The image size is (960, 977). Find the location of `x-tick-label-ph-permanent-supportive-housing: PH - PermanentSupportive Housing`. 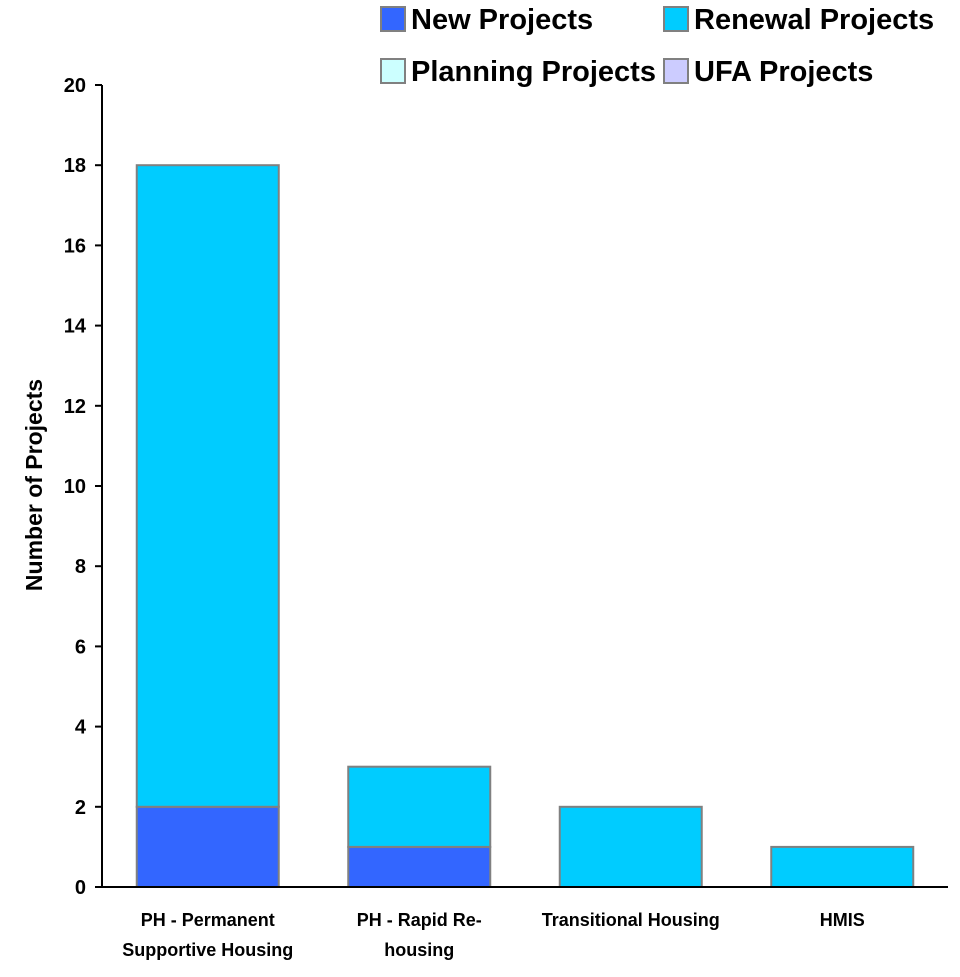

x-tick-label-ph-permanent-supportive-housing: PH - PermanentSupportive Housing is located at coordinates (207, 935).